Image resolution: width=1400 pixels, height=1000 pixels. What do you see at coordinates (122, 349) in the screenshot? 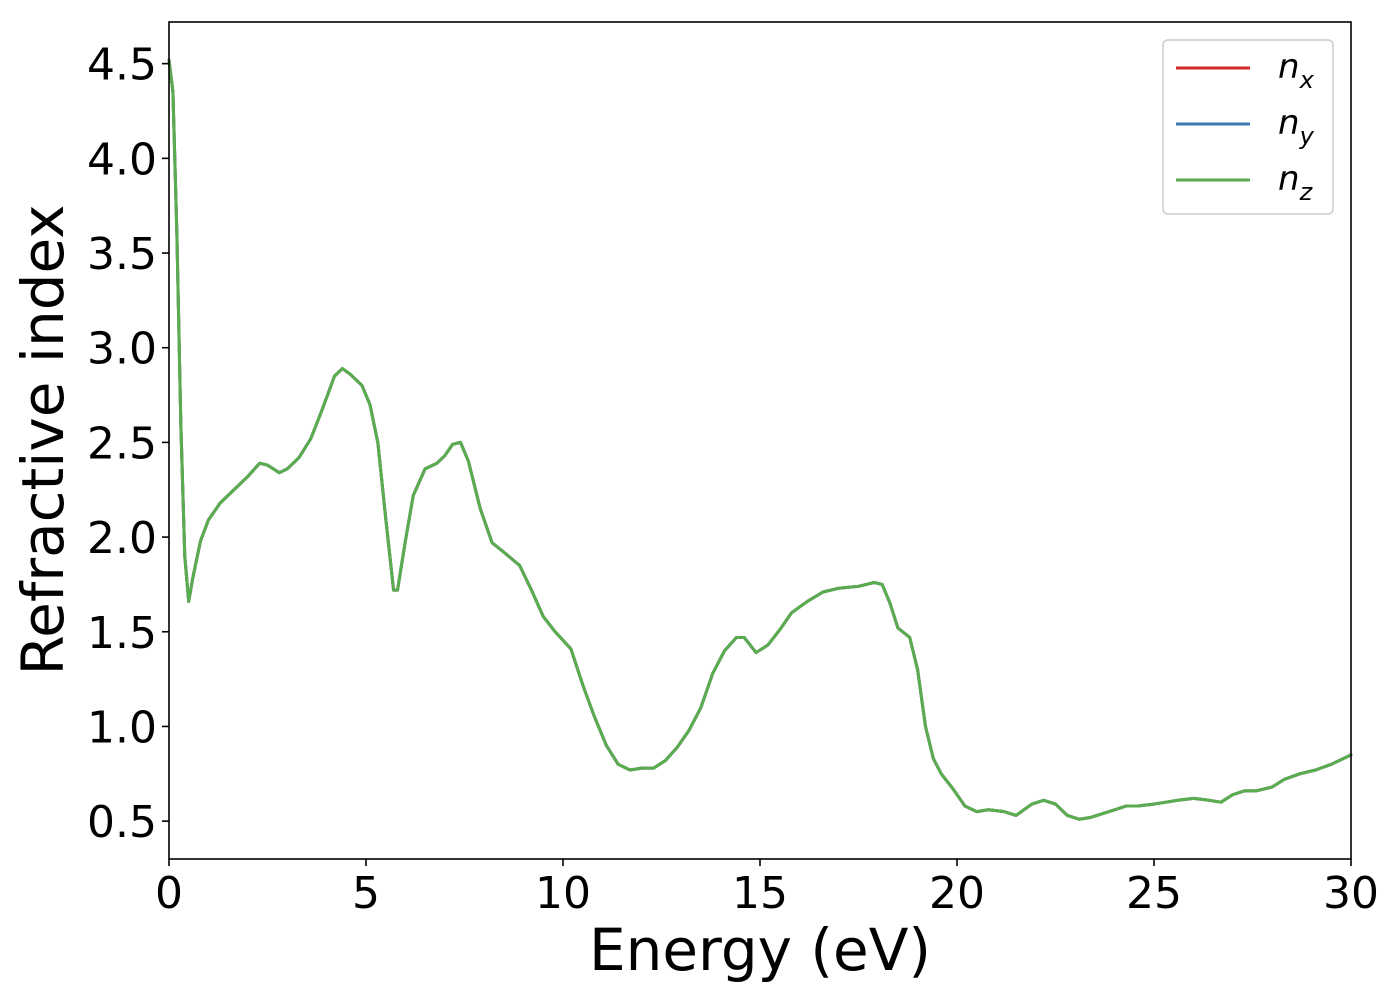
I see `y-tick-label: 3.0` at bounding box center [122, 349].